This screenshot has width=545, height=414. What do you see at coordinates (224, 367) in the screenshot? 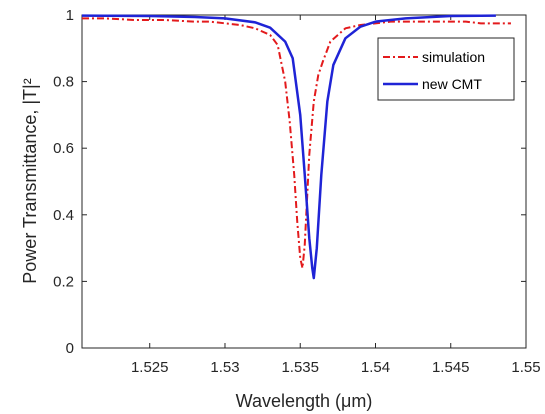
I see `x-tick-label: 1.53` at bounding box center [224, 367].